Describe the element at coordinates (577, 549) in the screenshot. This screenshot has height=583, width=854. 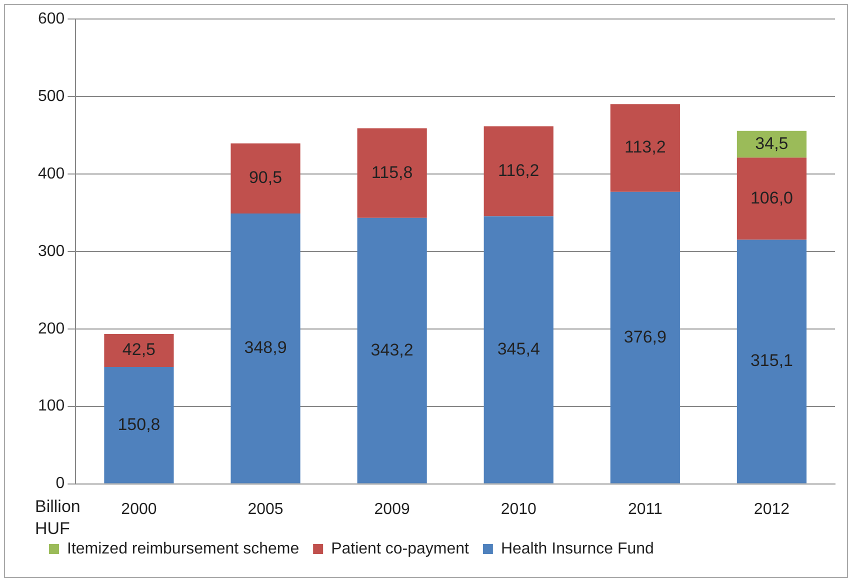
I see `legend-label: Health Insurnce Fund` at that location.